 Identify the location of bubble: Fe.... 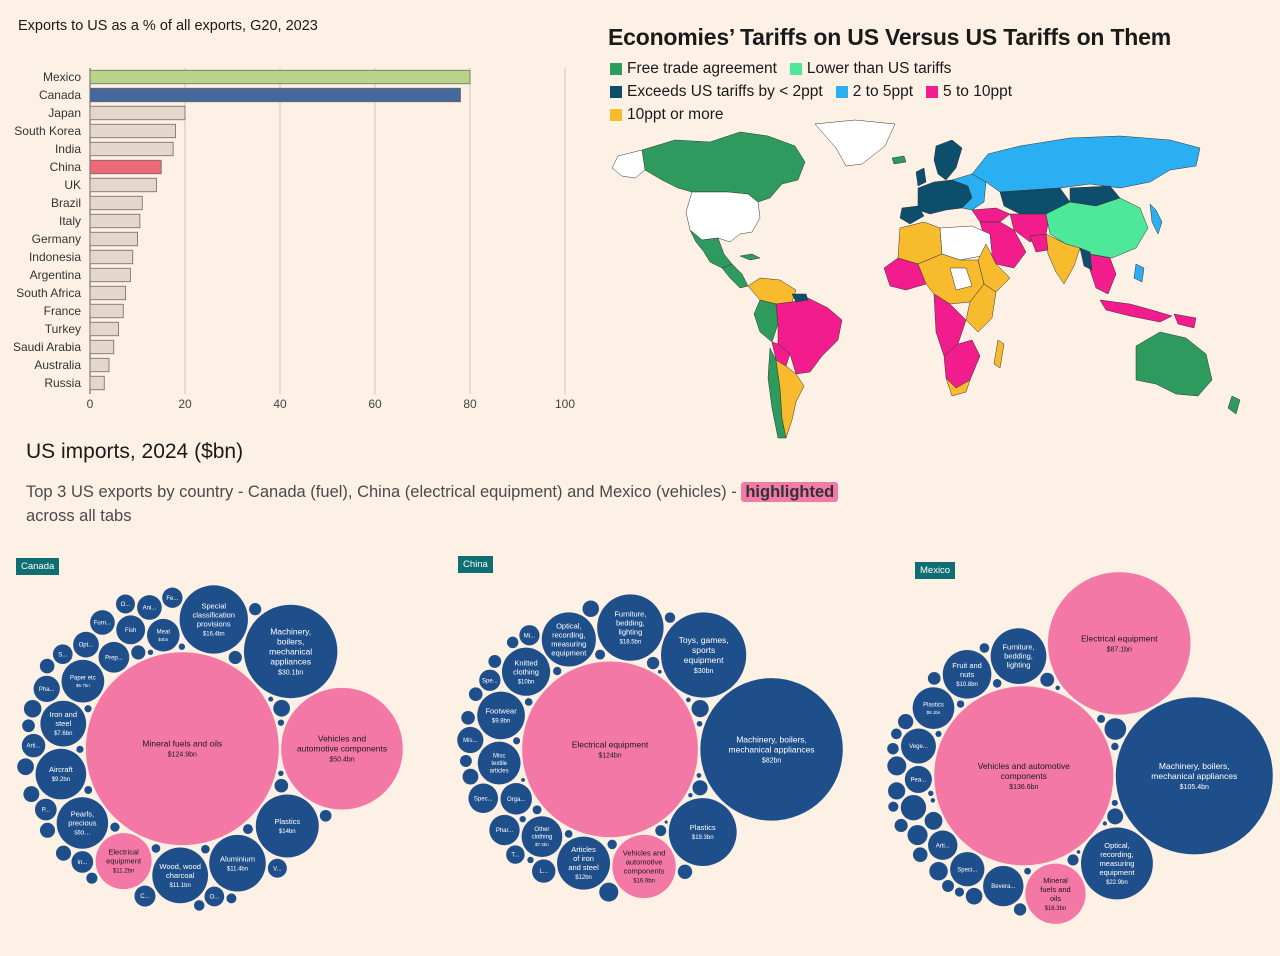
(172, 597).